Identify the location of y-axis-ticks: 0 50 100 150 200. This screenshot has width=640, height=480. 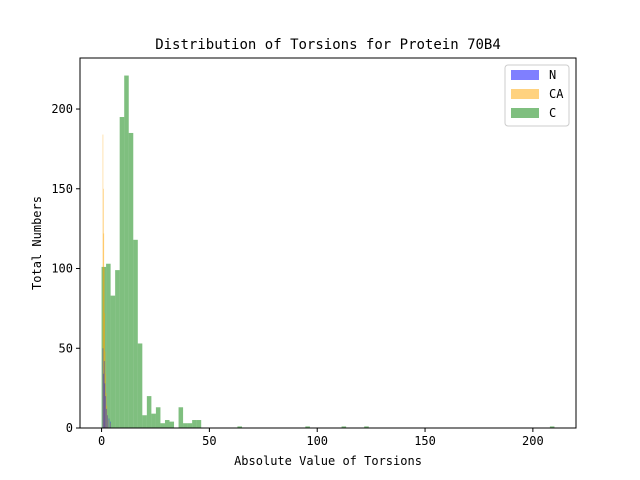
(65, 268).